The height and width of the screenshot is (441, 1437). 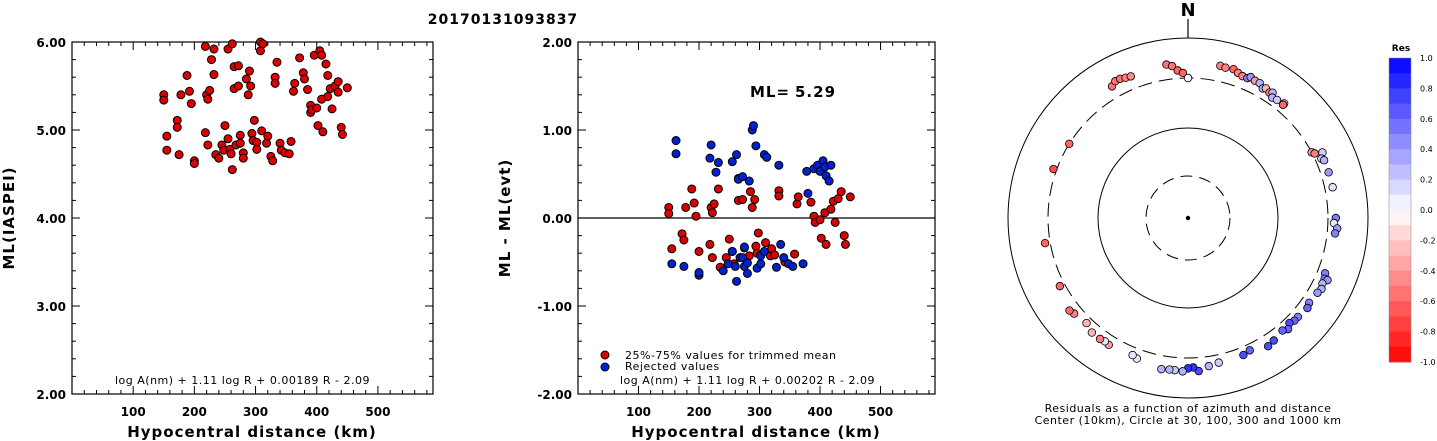 What do you see at coordinates (554, 307) in the screenshot?
I see `middle-ytick-label: -1.00` at bounding box center [554, 307].